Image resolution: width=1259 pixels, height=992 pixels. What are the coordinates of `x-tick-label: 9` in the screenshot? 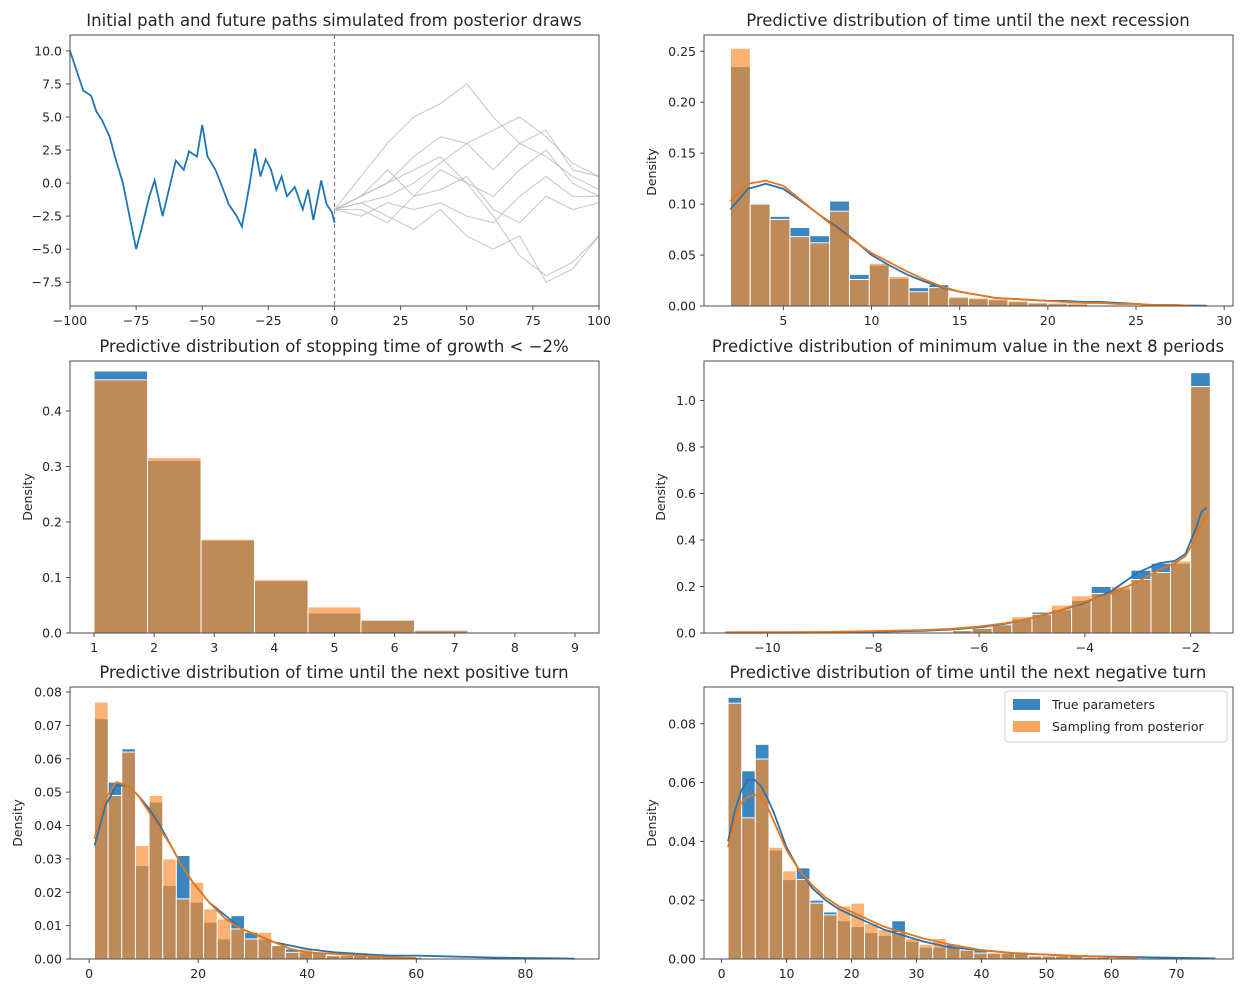 It's located at (575, 647).